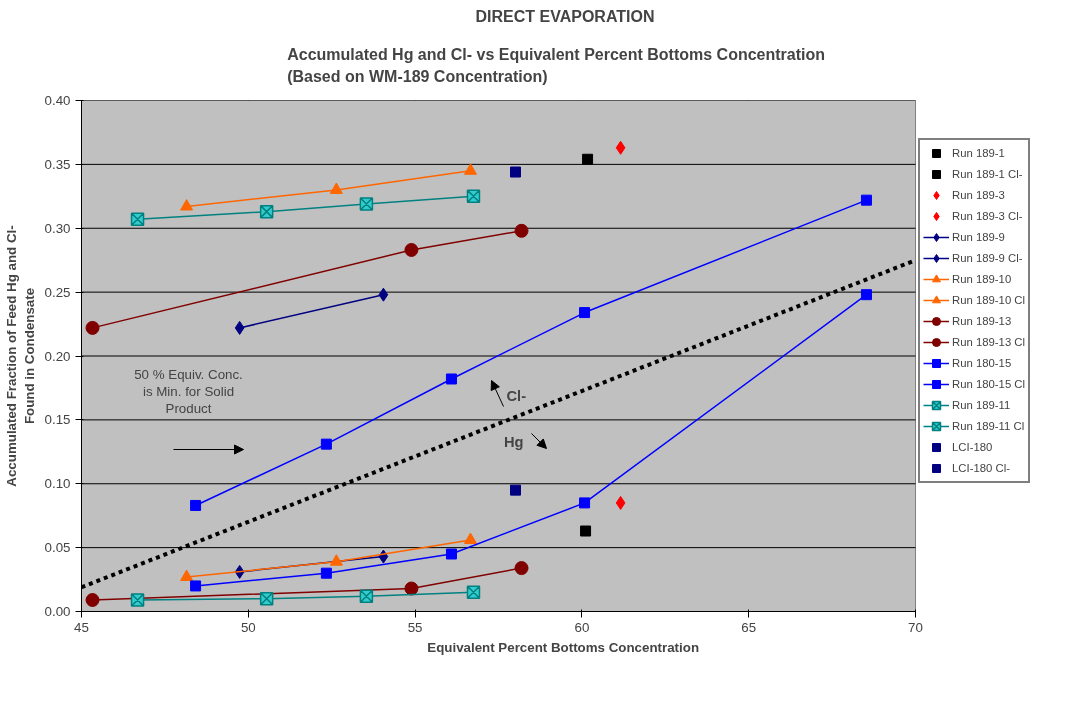  What do you see at coordinates (188, 391) in the screenshot?
I see `annotation: 50 % Equiv. Conc. is Min. for Solid Product` at bounding box center [188, 391].